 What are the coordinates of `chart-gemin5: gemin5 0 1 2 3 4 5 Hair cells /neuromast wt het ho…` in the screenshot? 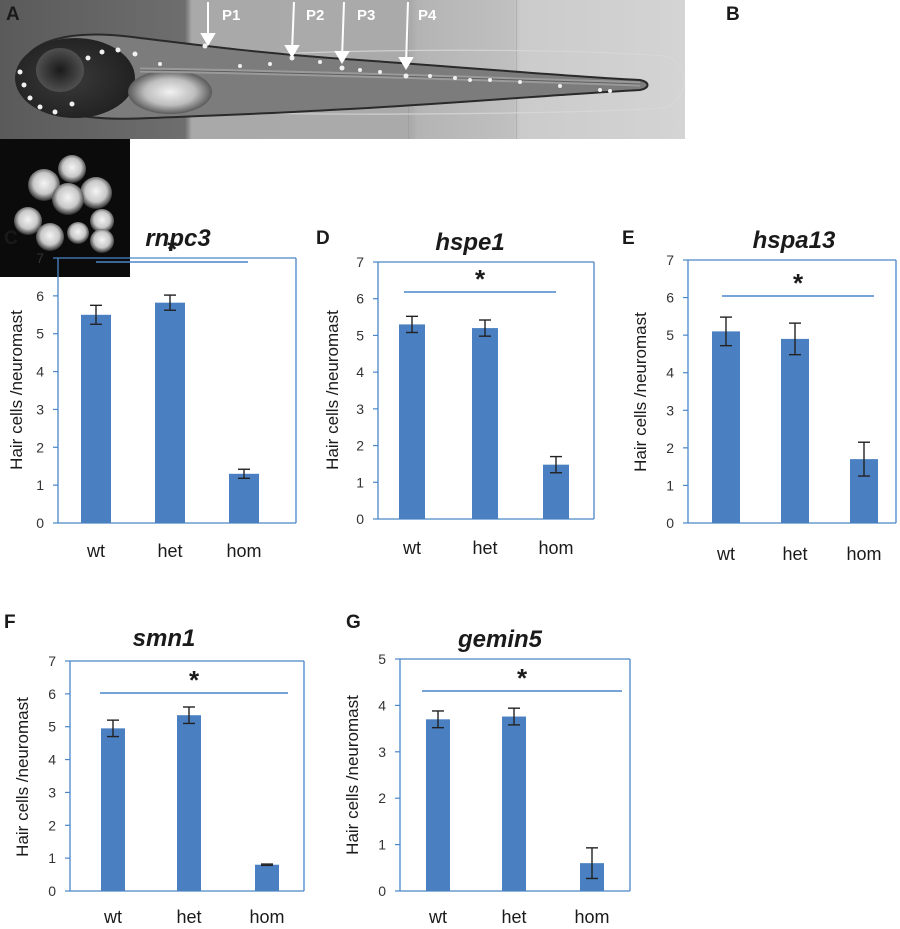 It's located at (487, 776).